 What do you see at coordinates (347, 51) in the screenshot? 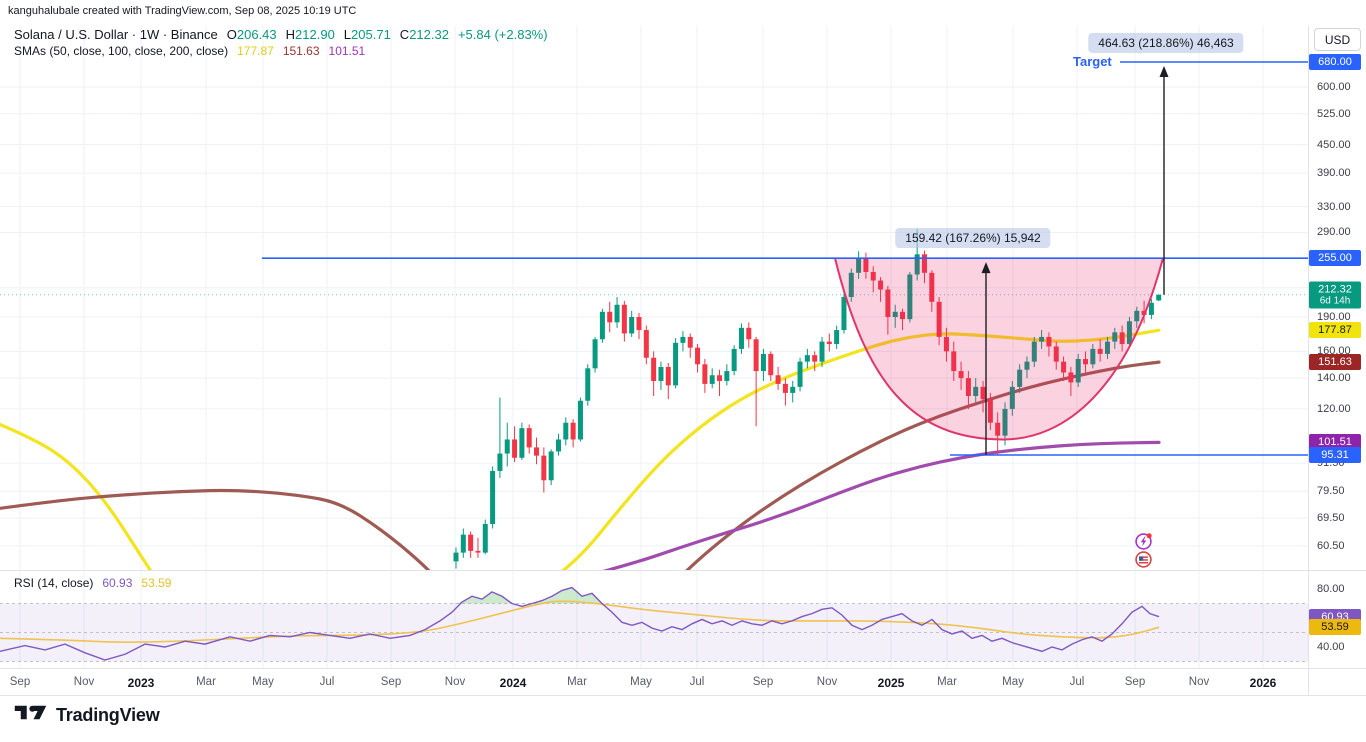
I see `sma200-value: 101.51` at bounding box center [347, 51].